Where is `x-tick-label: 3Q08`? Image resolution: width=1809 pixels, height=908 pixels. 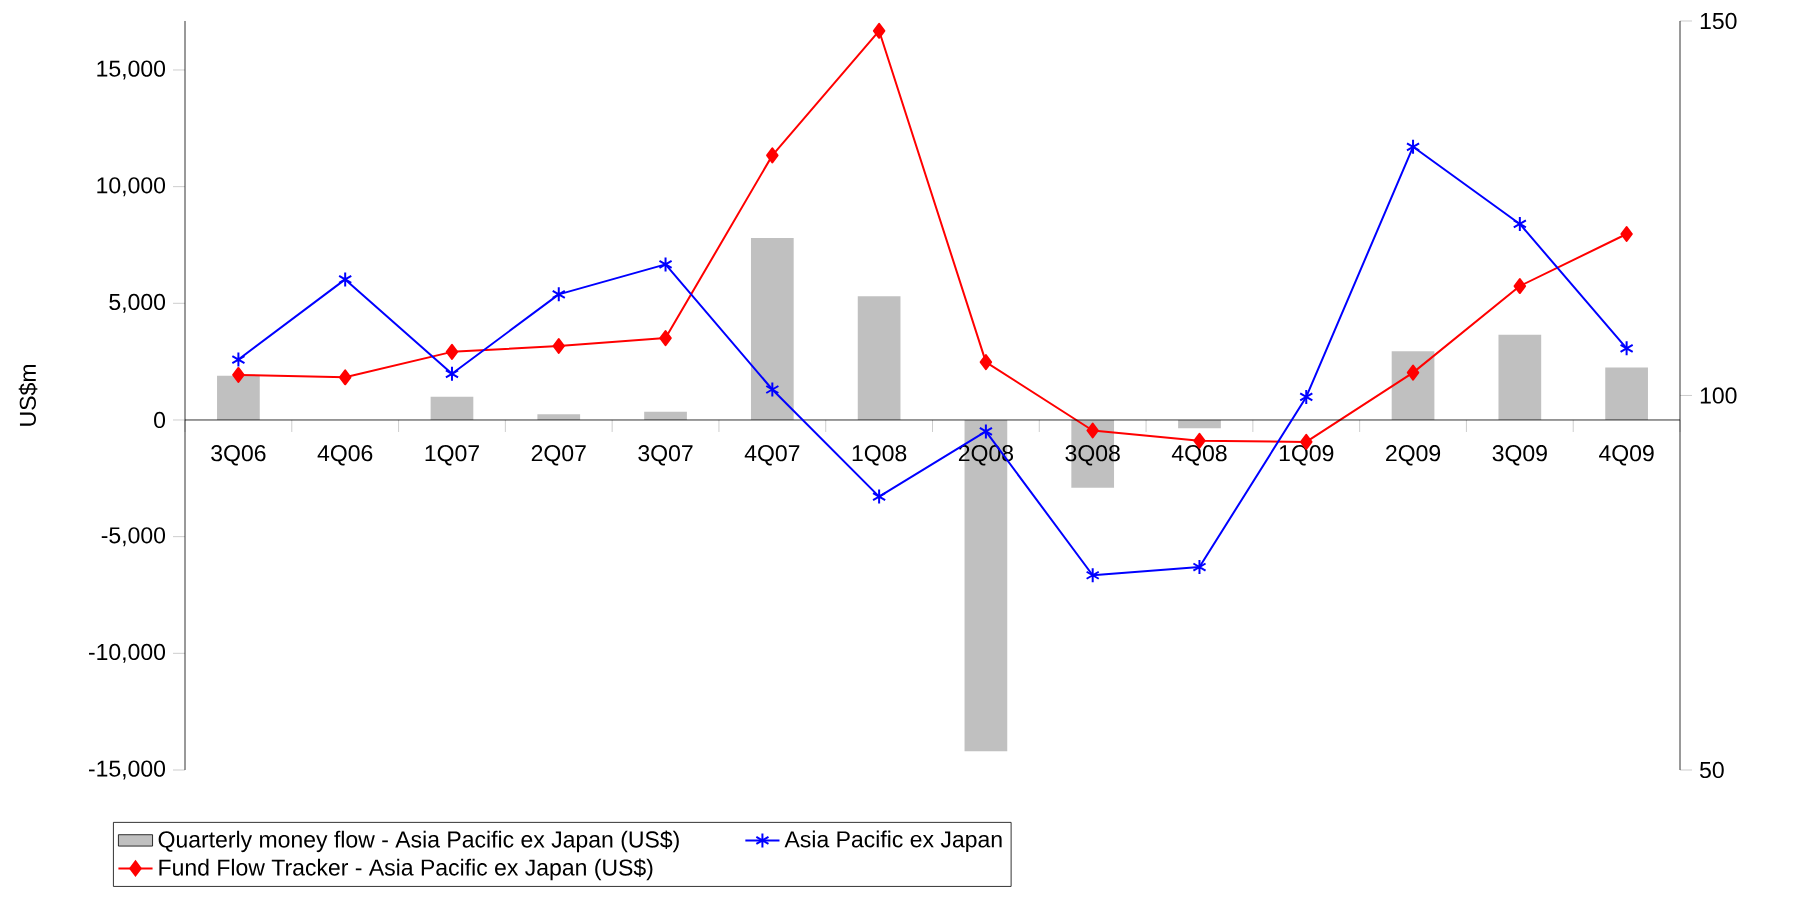
x-tick-label: 3Q08 is located at coordinates (1092, 455).